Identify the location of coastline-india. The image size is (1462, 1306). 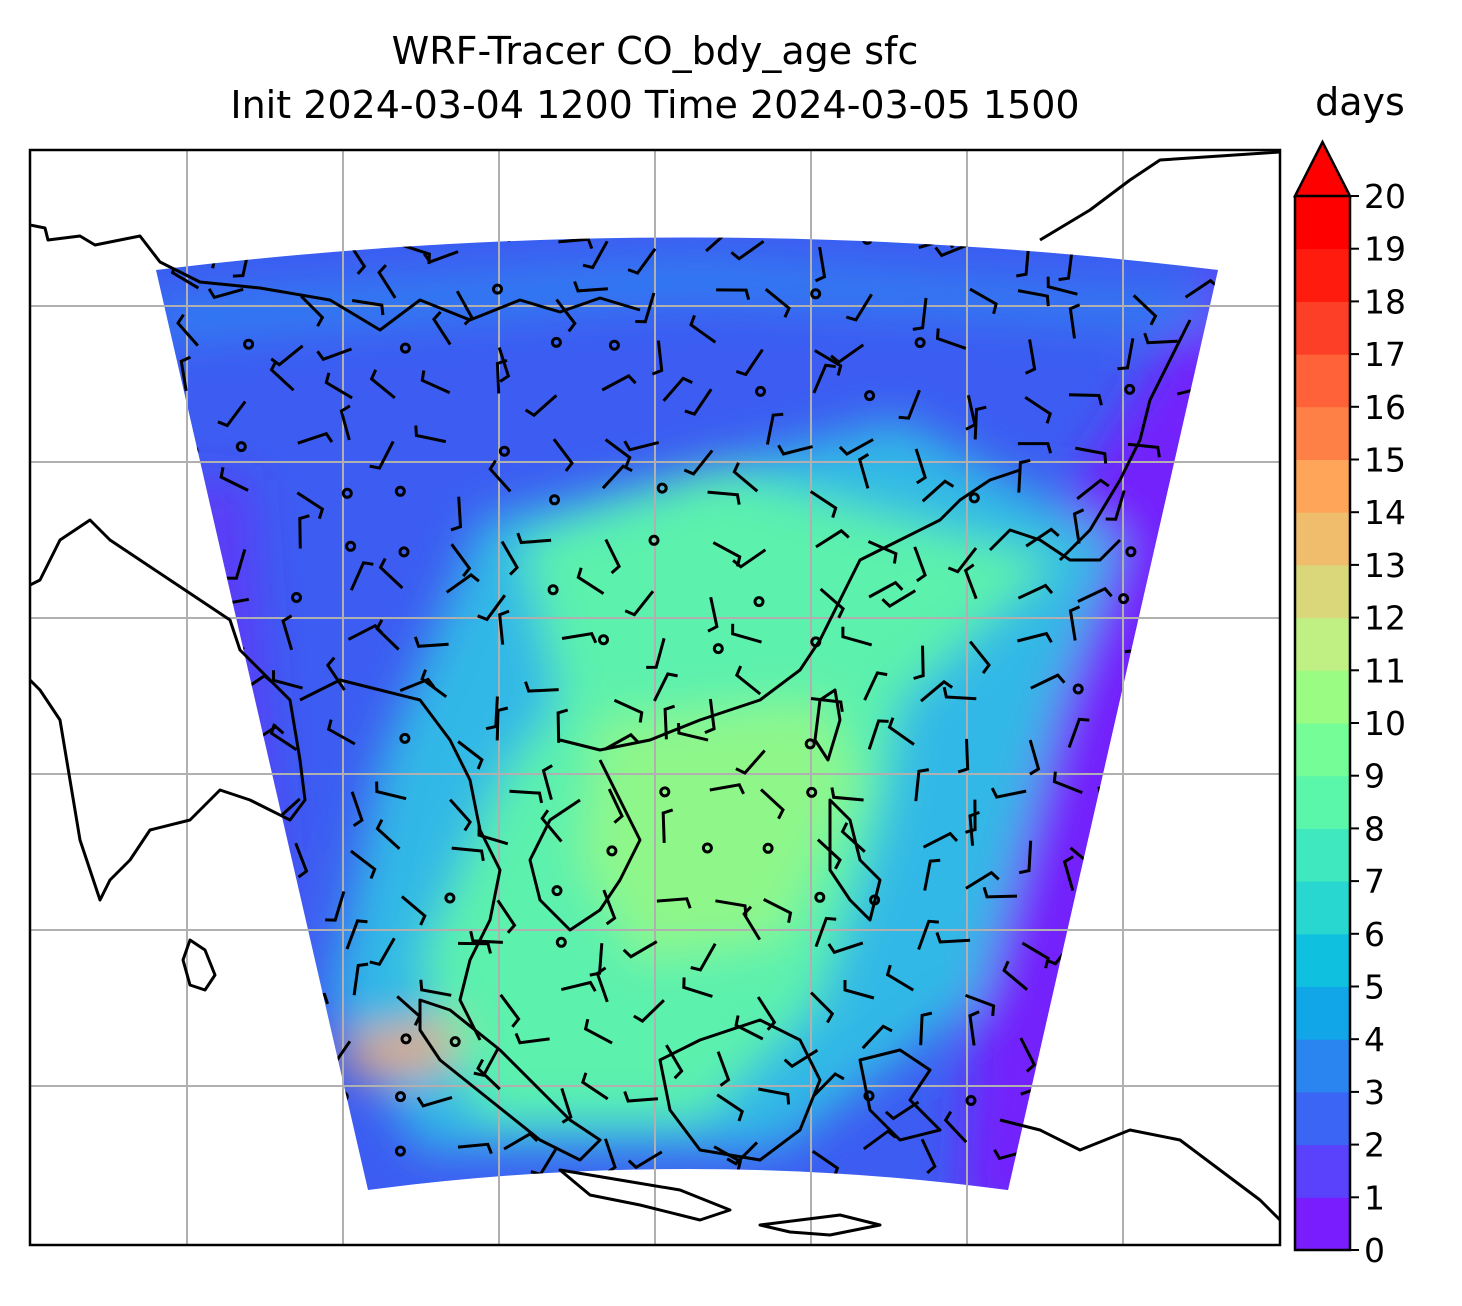
(168, 710).